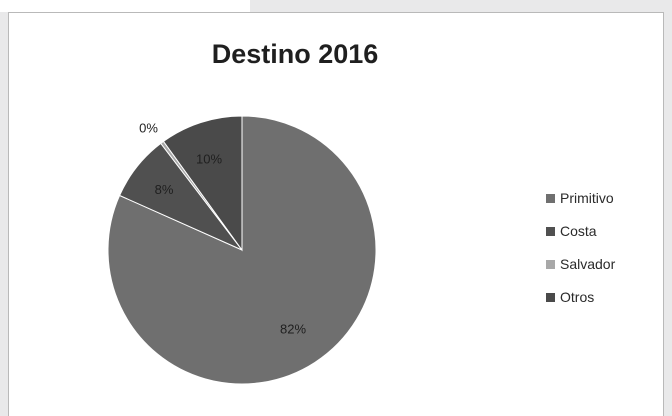  I want to click on legend-swatch-salvador, so click(550, 264).